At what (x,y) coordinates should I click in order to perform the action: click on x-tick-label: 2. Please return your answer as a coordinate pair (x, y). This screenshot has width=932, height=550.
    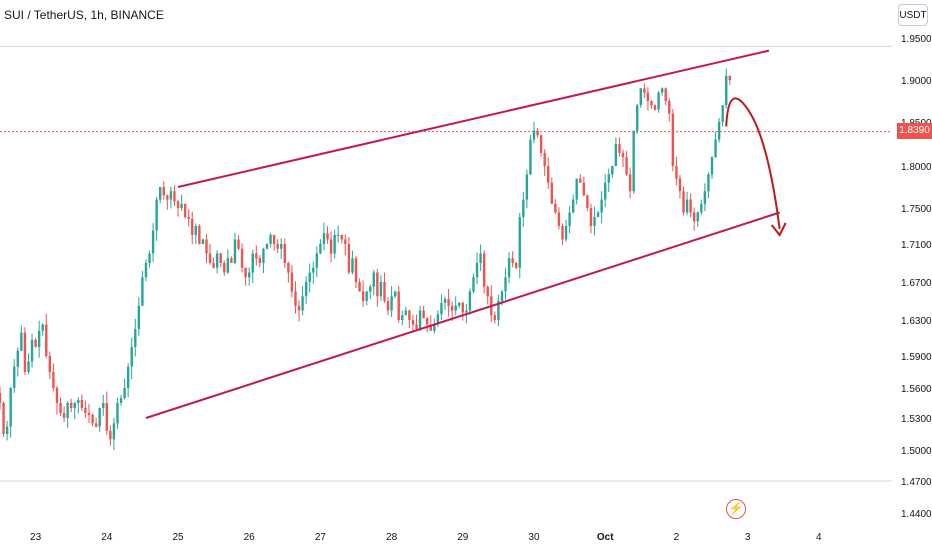
    Looking at the image, I should click on (677, 537).